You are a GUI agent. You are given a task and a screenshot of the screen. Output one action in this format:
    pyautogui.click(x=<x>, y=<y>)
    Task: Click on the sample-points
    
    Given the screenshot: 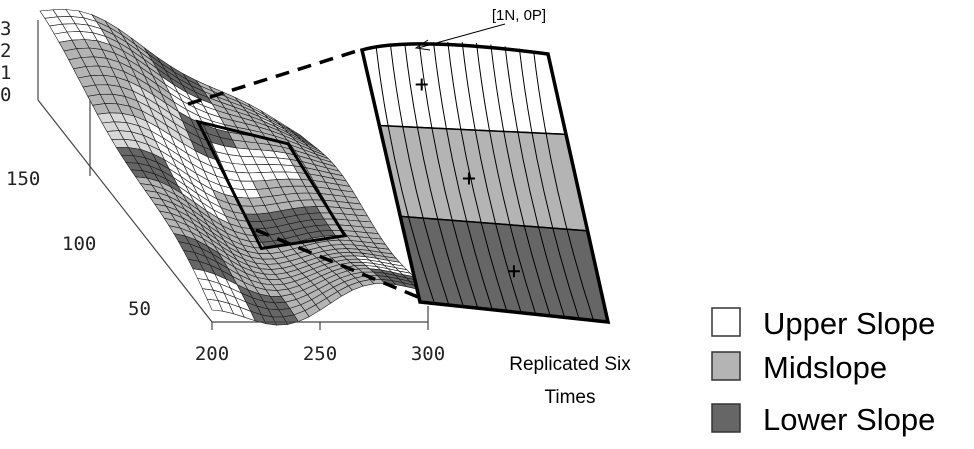 What is the action you would take?
    pyautogui.click(x=467, y=178)
    